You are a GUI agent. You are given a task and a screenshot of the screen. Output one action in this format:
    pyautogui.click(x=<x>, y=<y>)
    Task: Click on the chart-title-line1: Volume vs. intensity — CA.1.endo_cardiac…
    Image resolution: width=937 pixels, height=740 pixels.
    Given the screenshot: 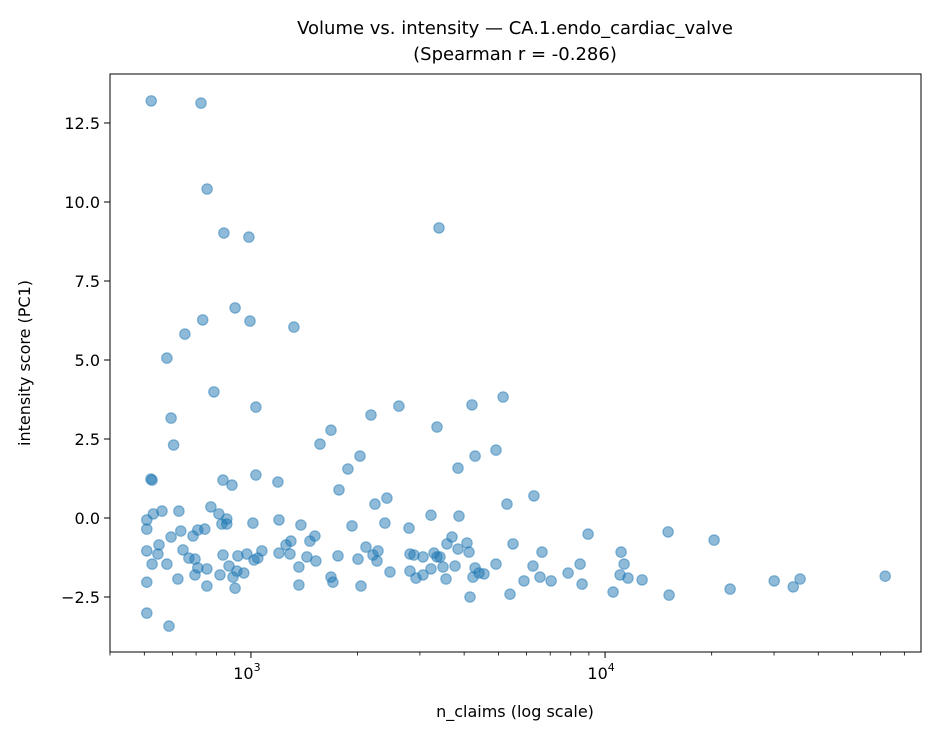 What is the action you would take?
    pyautogui.click(x=515, y=28)
    